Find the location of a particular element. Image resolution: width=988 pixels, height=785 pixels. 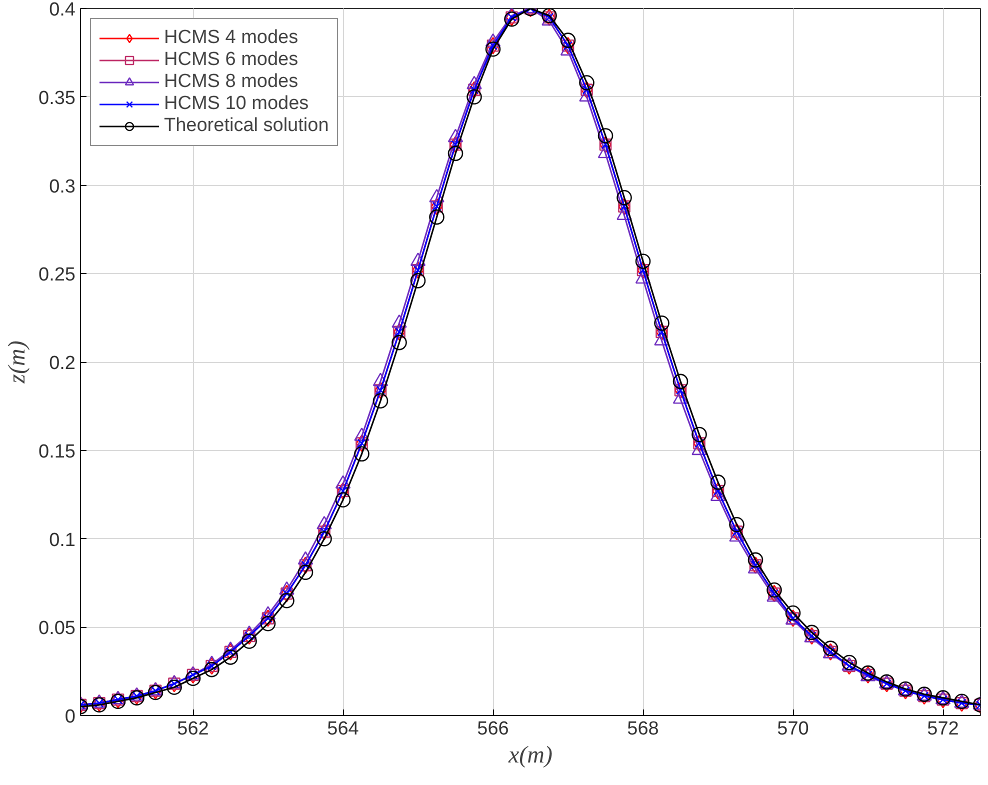

x-axis-title: x(m) is located at coordinates (530, 755).